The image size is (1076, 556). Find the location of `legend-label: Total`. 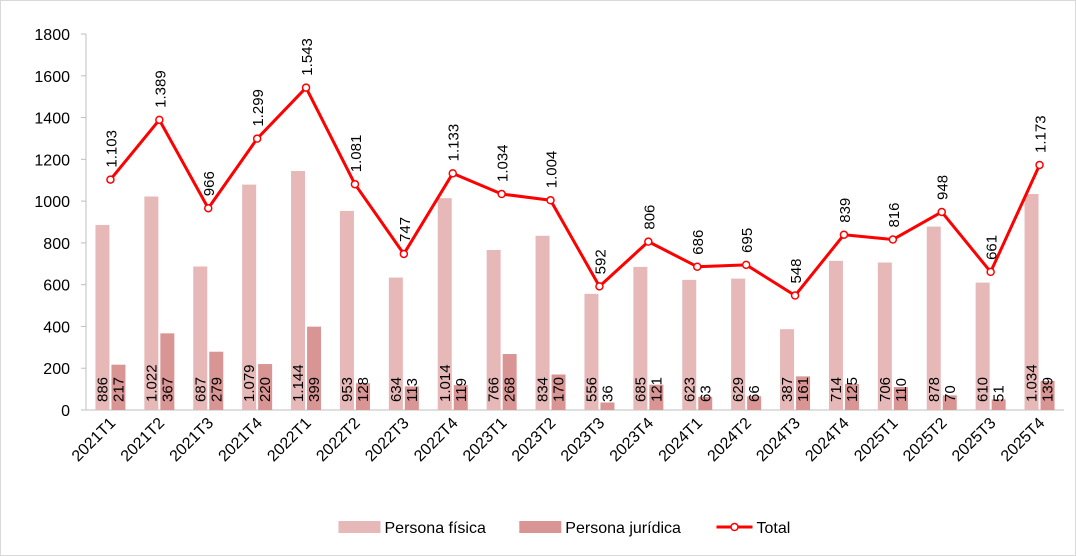

legend-label: Total is located at coordinates (774, 528).